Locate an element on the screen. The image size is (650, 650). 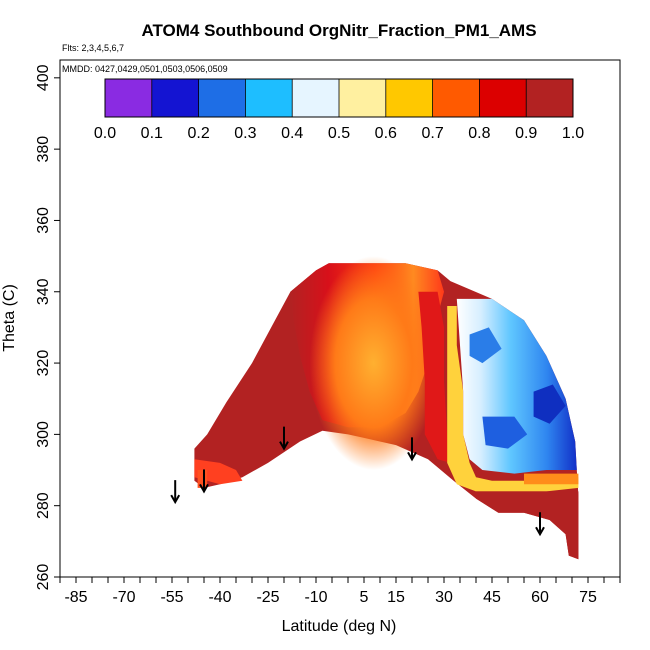
colorbar-tick-label-7: 0.7 is located at coordinates (432, 133).